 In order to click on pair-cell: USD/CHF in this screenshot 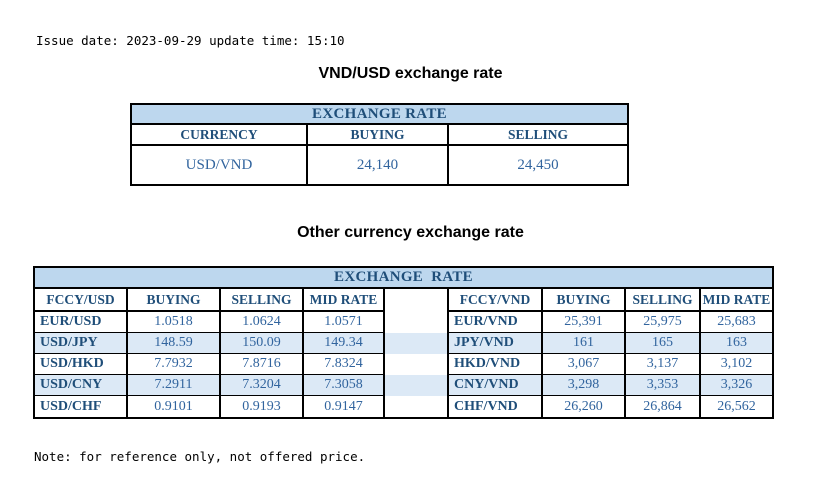, I will do `click(81, 406)`.